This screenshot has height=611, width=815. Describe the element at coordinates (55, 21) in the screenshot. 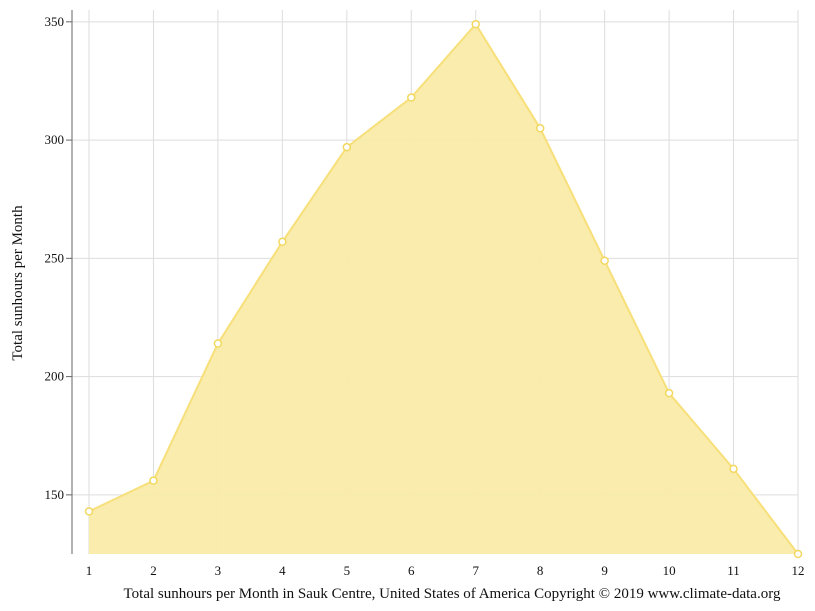

I see `y-tick-label: 350` at that location.